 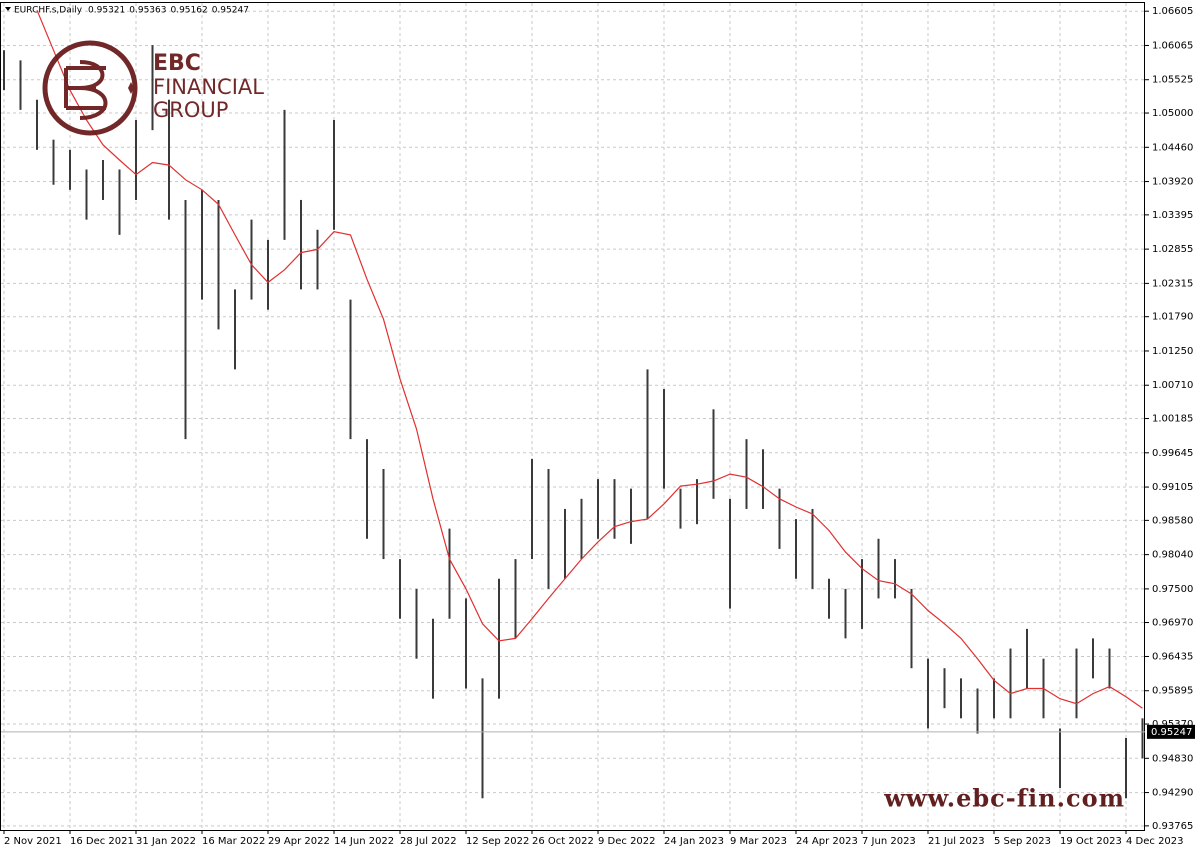 I want to click on x-tick-label: 26 Oct 2022, so click(x=563, y=841).